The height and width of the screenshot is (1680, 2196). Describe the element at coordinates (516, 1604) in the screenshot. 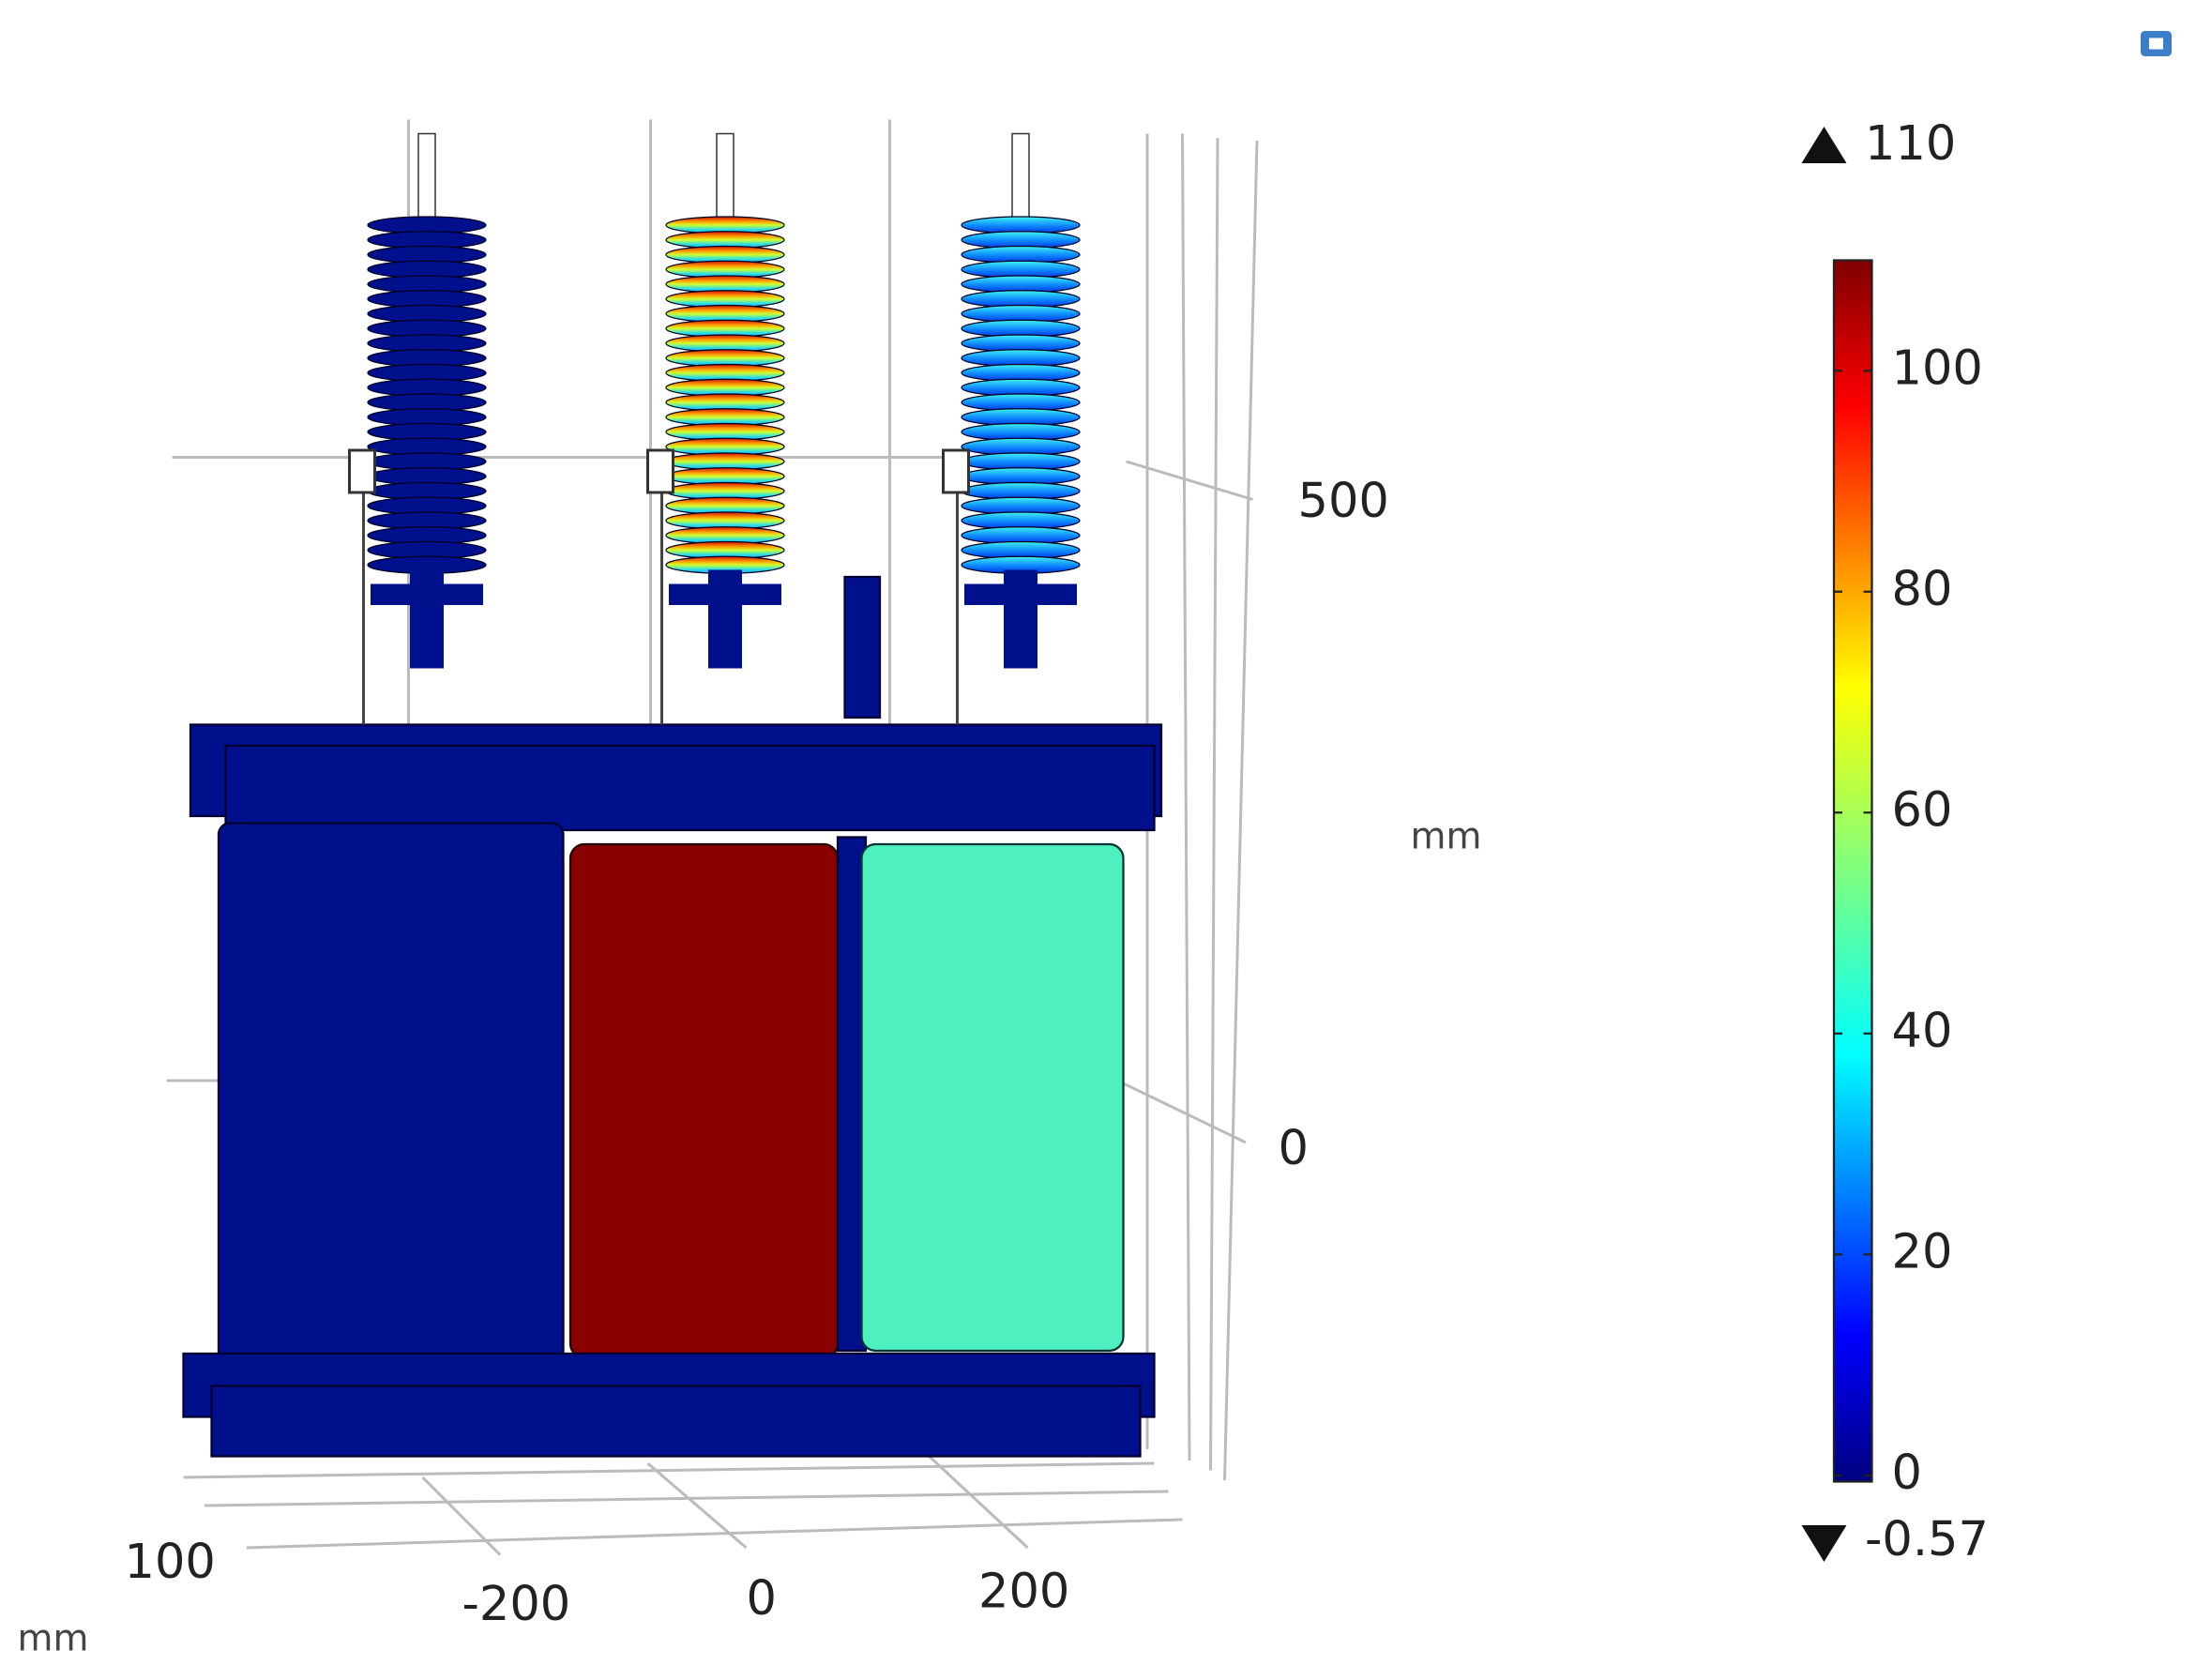

I see `axis-tick-label: -200` at that location.